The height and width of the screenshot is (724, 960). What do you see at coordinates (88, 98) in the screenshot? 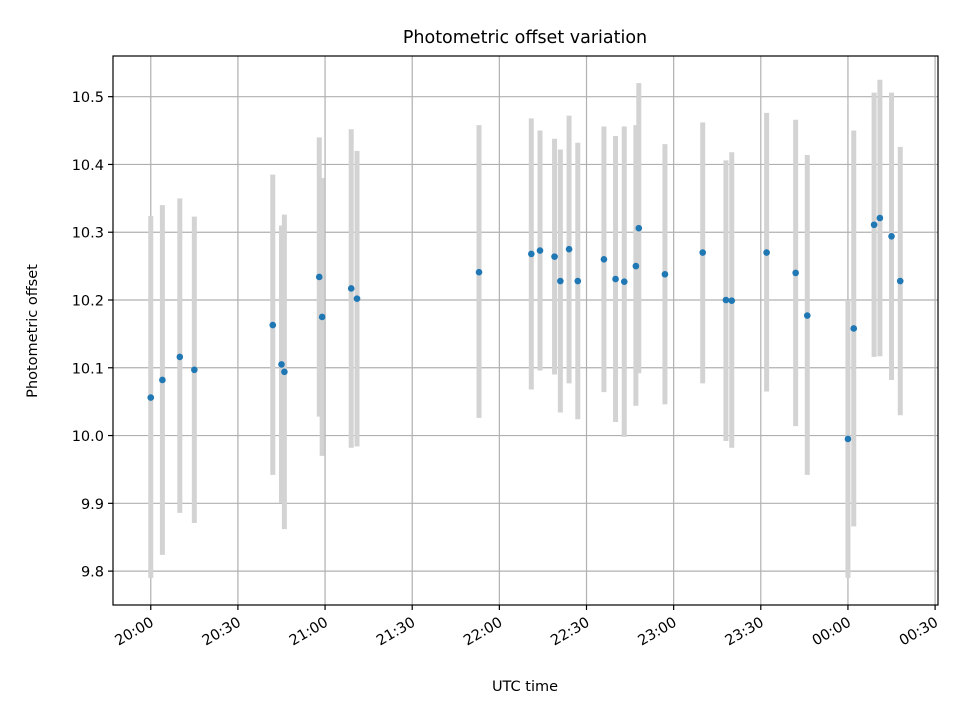
I see `y-tick-label: 10.5` at bounding box center [88, 98].